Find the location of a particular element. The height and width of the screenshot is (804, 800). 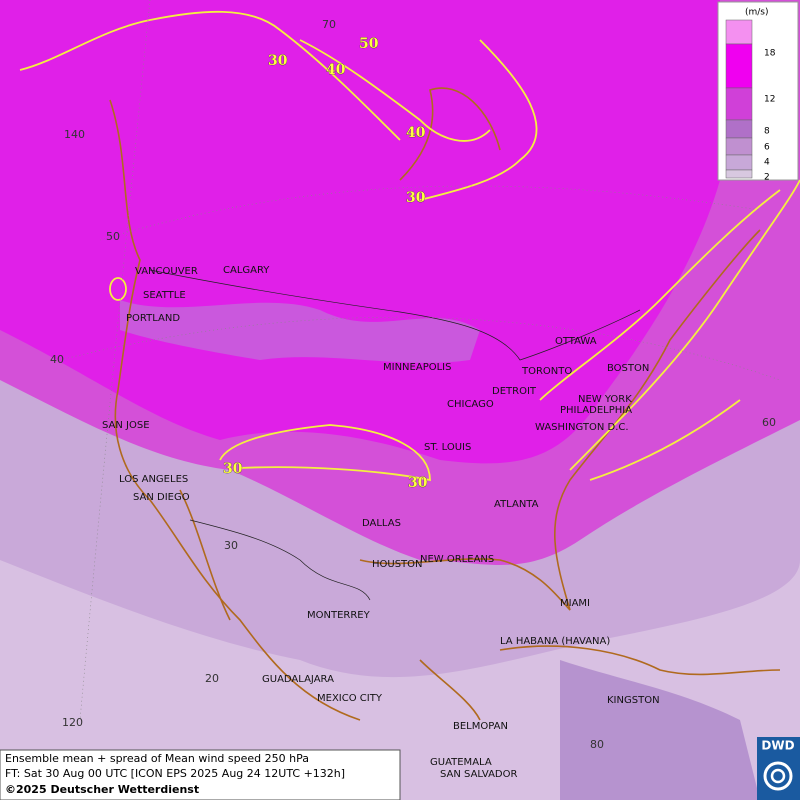

logo-icon is located at coordinates (778, 776).